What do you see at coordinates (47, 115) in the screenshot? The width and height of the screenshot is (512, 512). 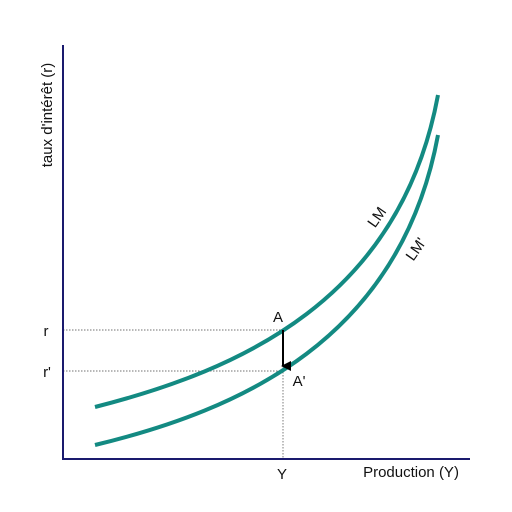 I see `y-axis-title: taux d'intérêt (r)` at bounding box center [47, 115].